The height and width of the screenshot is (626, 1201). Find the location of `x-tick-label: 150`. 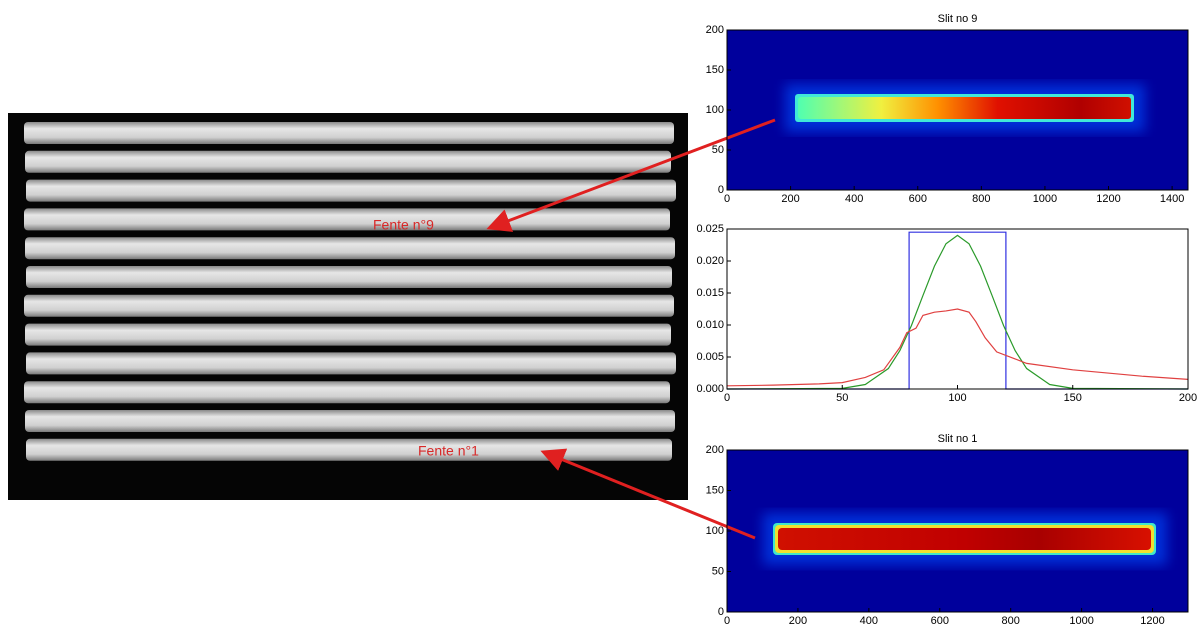

x-tick-label: 150 is located at coordinates (1073, 398).